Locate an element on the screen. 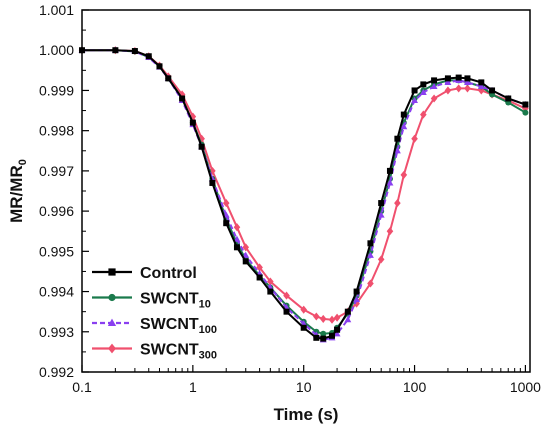 This screenshot has width=550, height=440. x-tick-label: 0.1 is located at coordinates (82, 387).